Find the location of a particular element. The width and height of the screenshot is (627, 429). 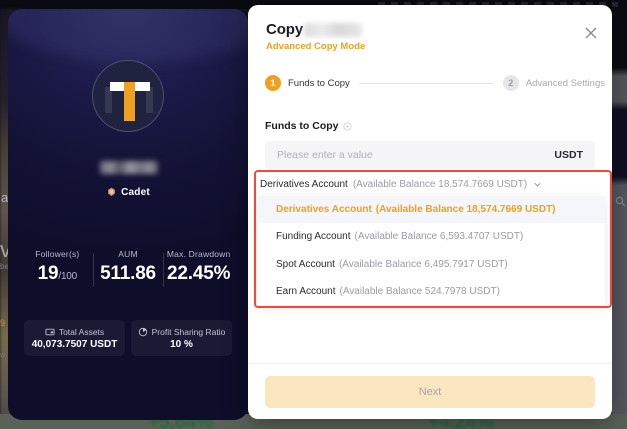

avatar-letter-stem is located at coordinates (129, 101).